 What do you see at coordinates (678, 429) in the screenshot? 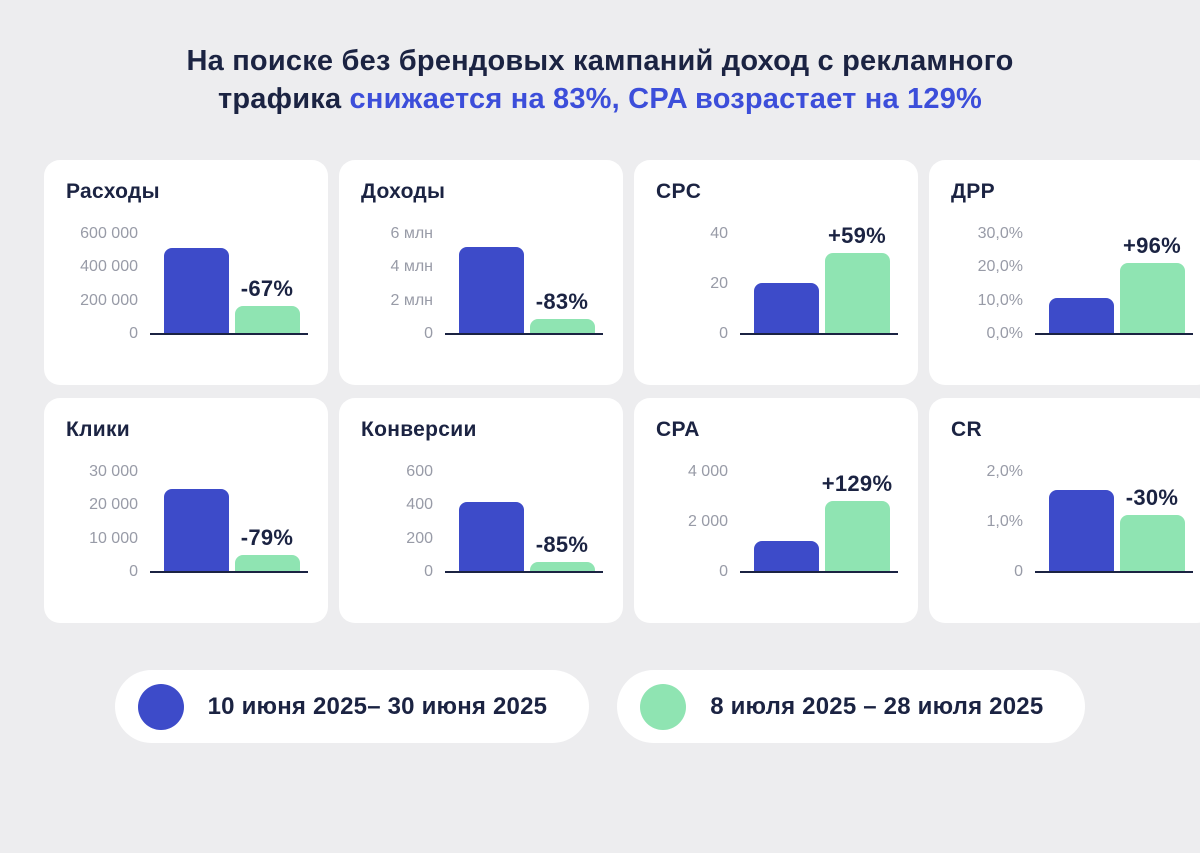
I see `metric-card-title: CPA` at bounding box center [678, 429].